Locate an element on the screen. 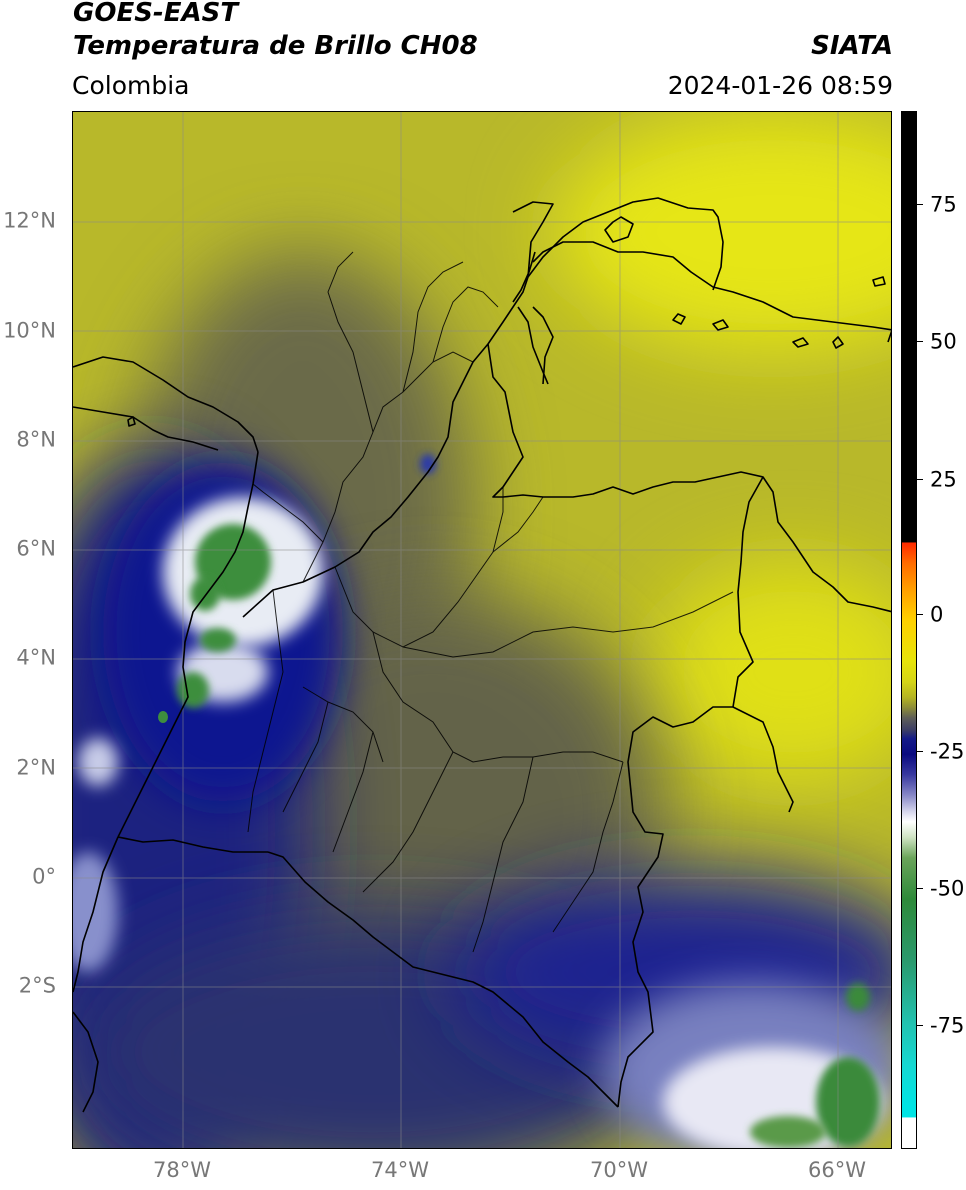  lat-label-6n: 6°N is located at coordinates (36, 548).